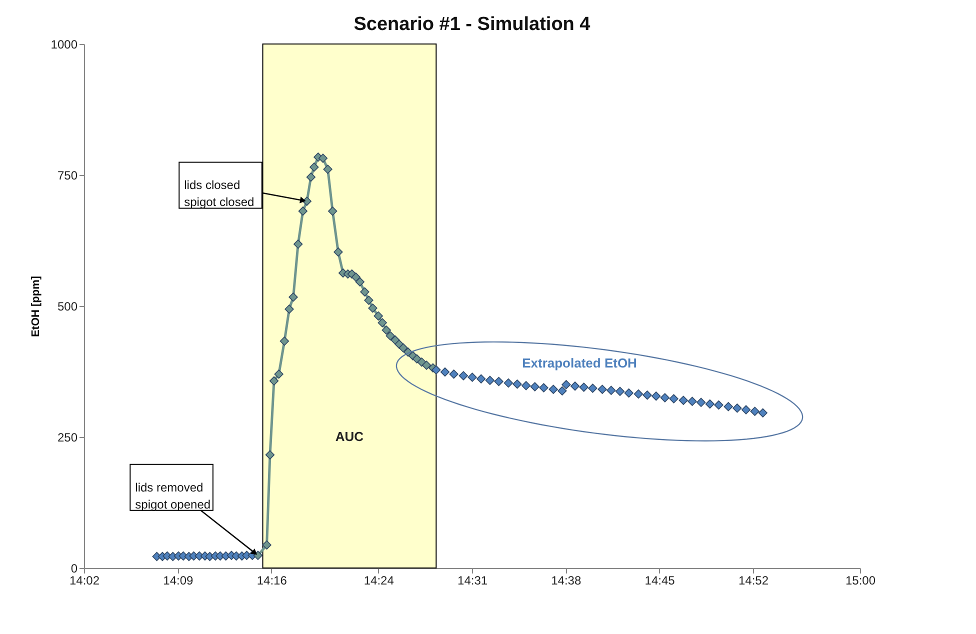 This screenshot has height=634, width=976. What do you see at coordinates (67, 437) in the screenshot?
I see `y-tick-label: 250` at bounding box center [67, 437].